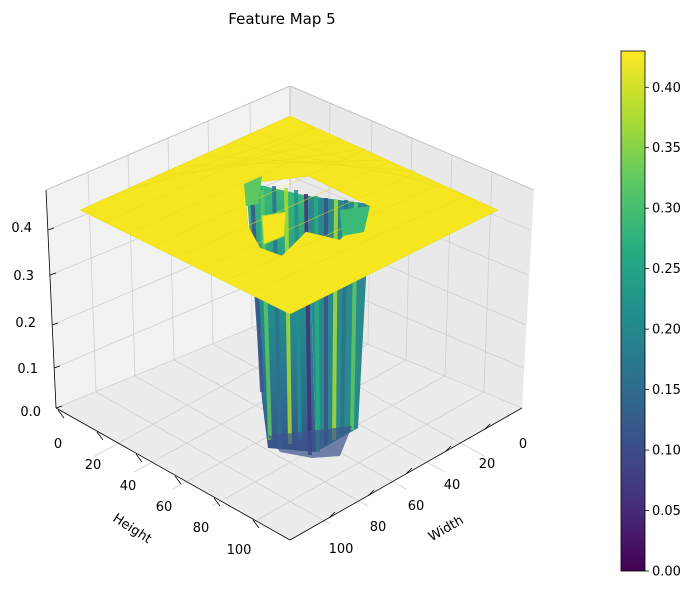 Image resolution: width=696 pixels, height=589 pixels. What do you see at coordinates (452, 485) in the screenshot?
I see `width-tick-label: 40` at bounding box center [452, 485].